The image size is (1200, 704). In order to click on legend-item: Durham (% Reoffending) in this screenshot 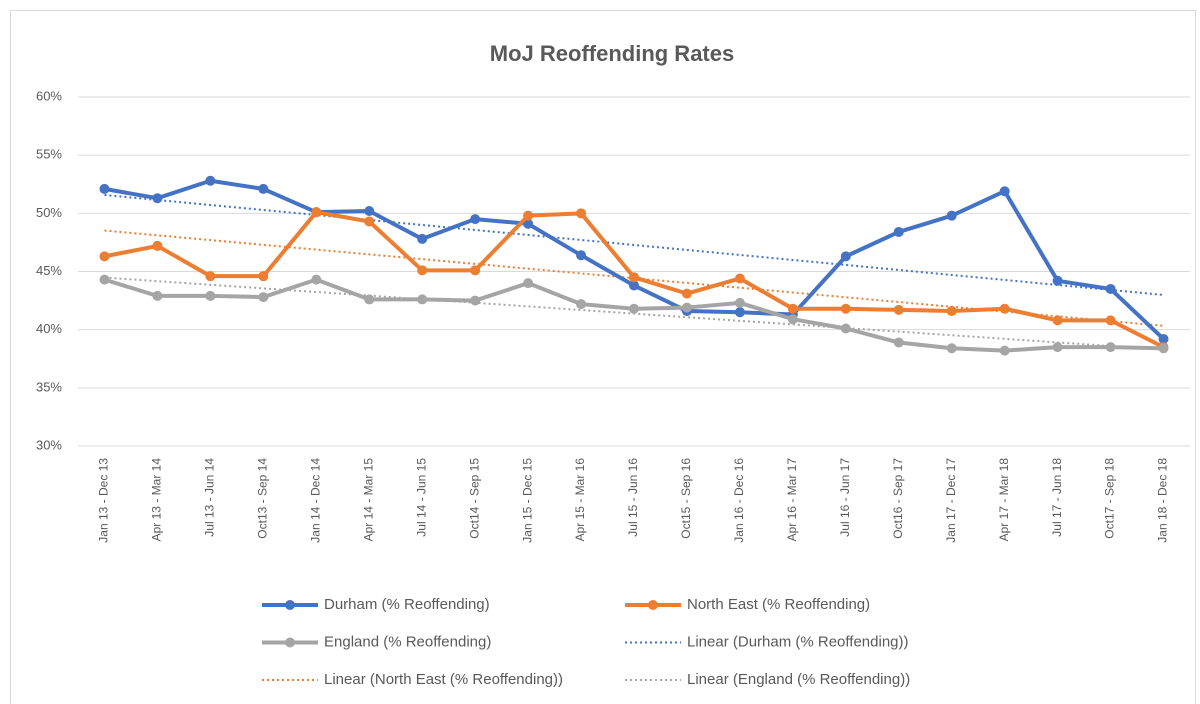, I will do `click(376, 604)`.